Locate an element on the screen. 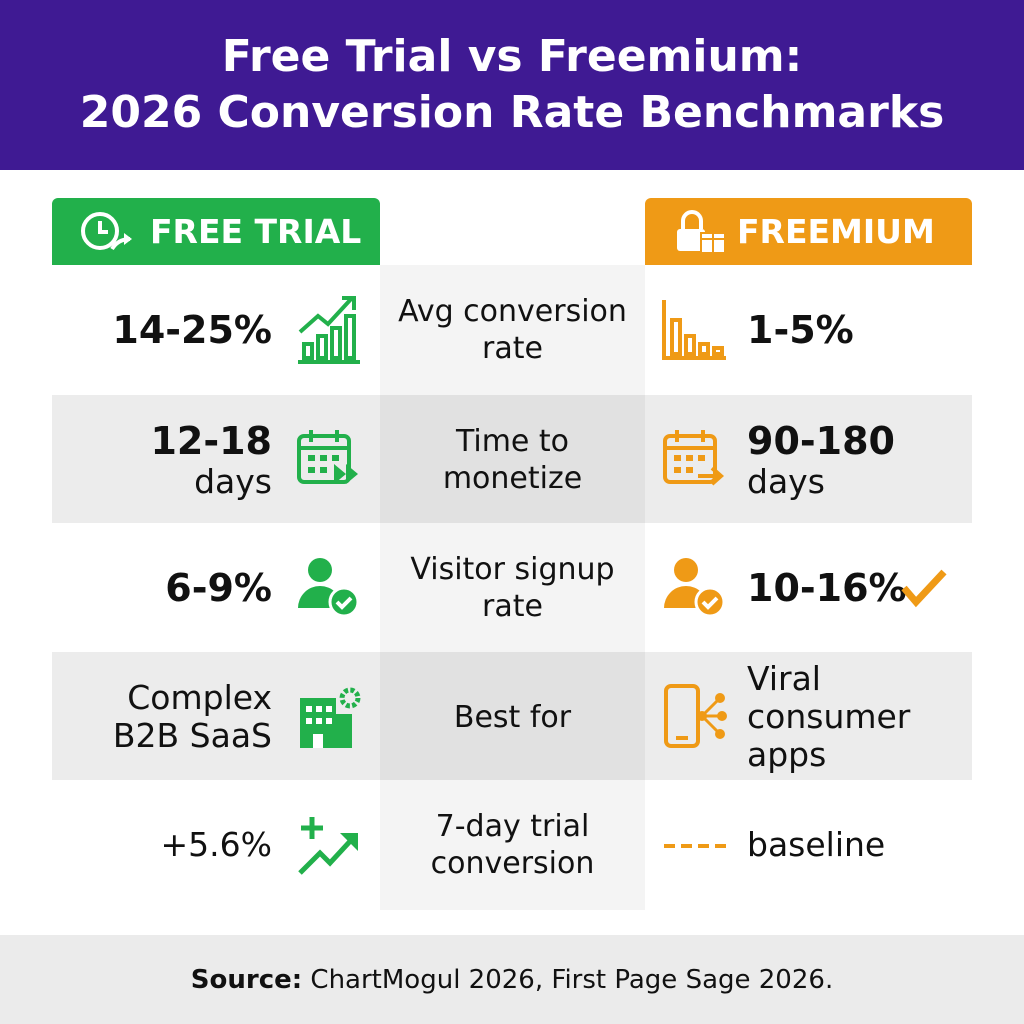 The width and height of the screenshot is (1024, 1024). left-value: 14-25% is located at coordinates (162, 330).